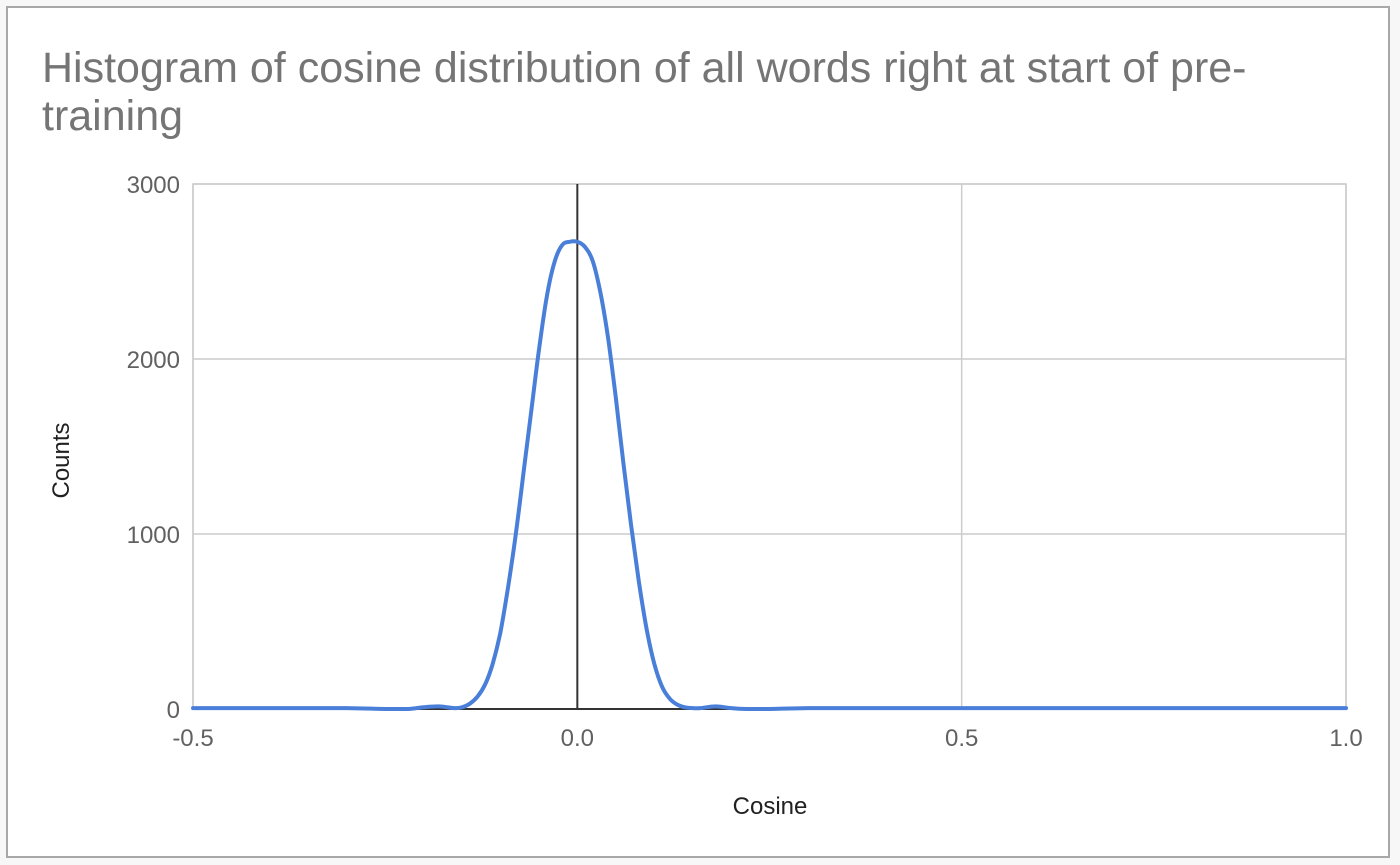  I want to click on y-axis-title: Counts, so click(61, 460).